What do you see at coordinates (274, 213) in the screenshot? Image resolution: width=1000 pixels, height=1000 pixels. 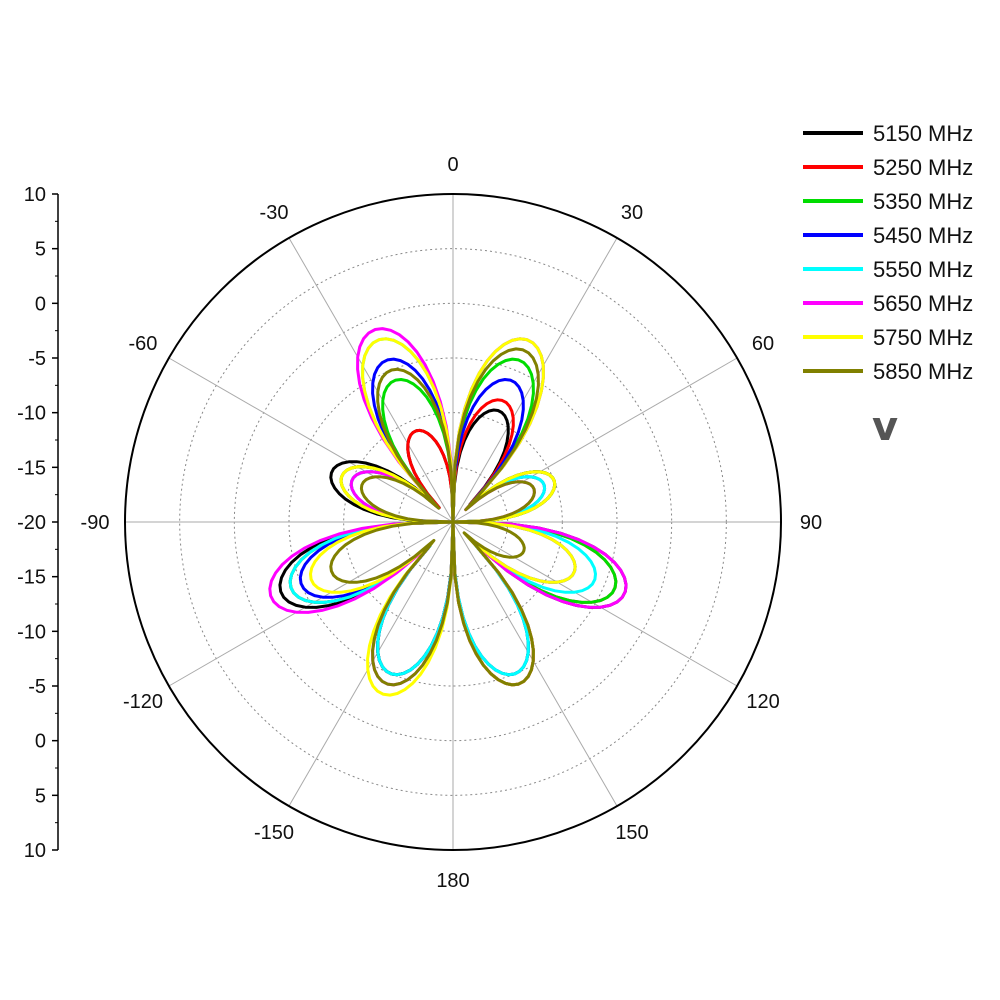 I see `angle-label: -30` at bounding box center [274, 213].